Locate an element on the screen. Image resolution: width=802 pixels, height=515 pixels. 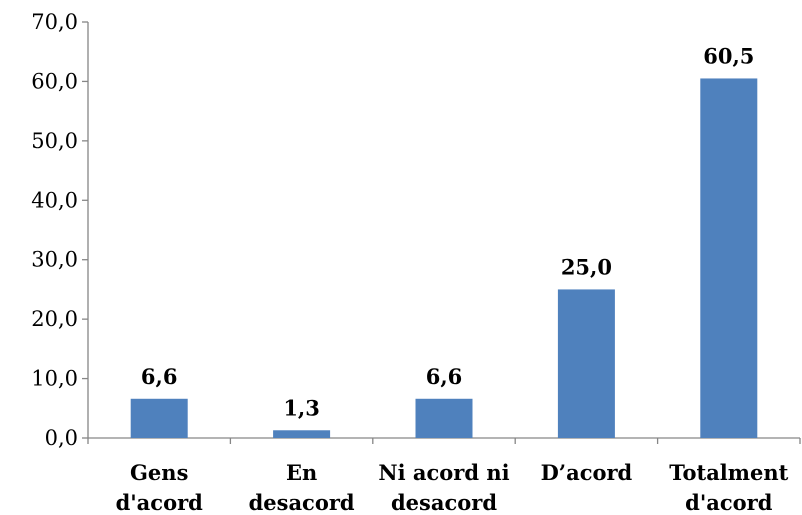
category-label: En is located at coordinates (301, 472).